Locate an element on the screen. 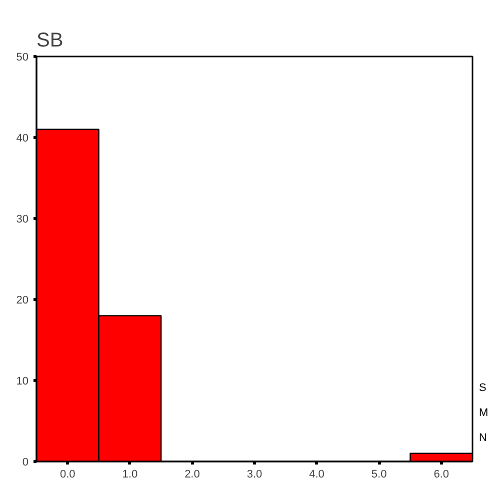  y-tick-label: 20 is located at coordinates (22, 300).